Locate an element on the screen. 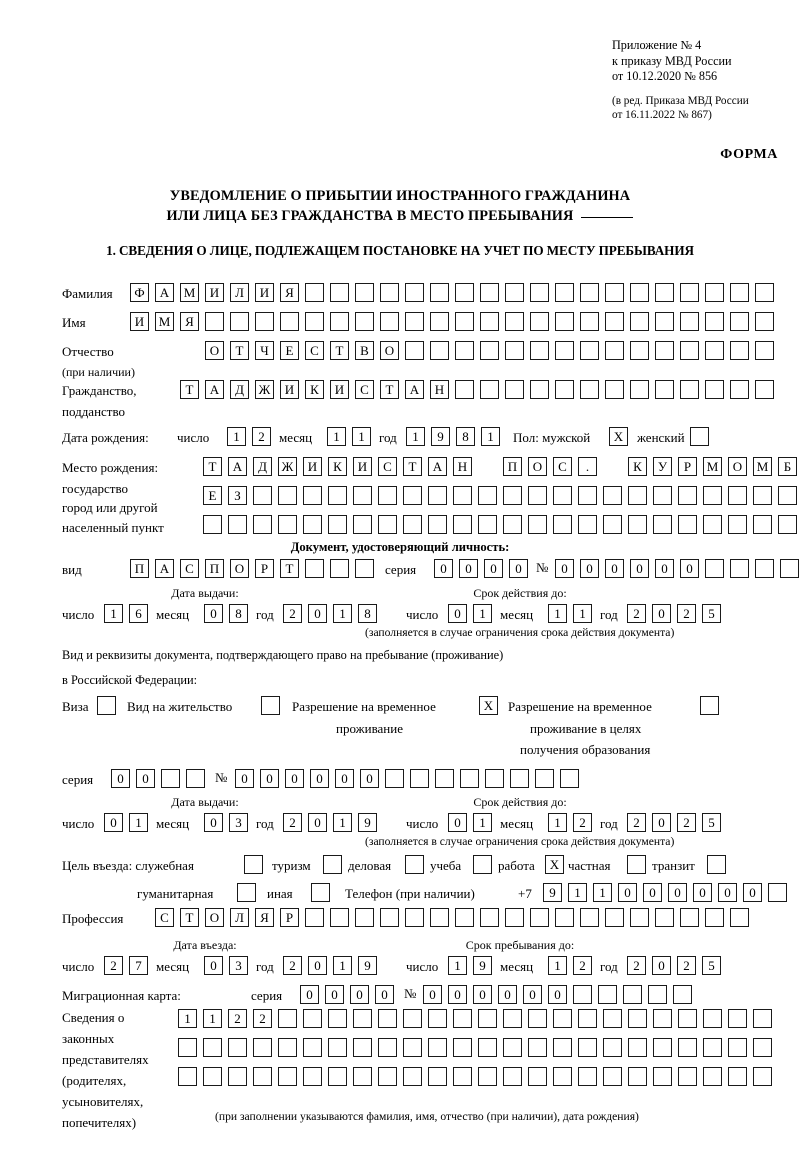 This screenshot has width=800, height=1163. char-cell: 3 is located at coordinates (238, 822).